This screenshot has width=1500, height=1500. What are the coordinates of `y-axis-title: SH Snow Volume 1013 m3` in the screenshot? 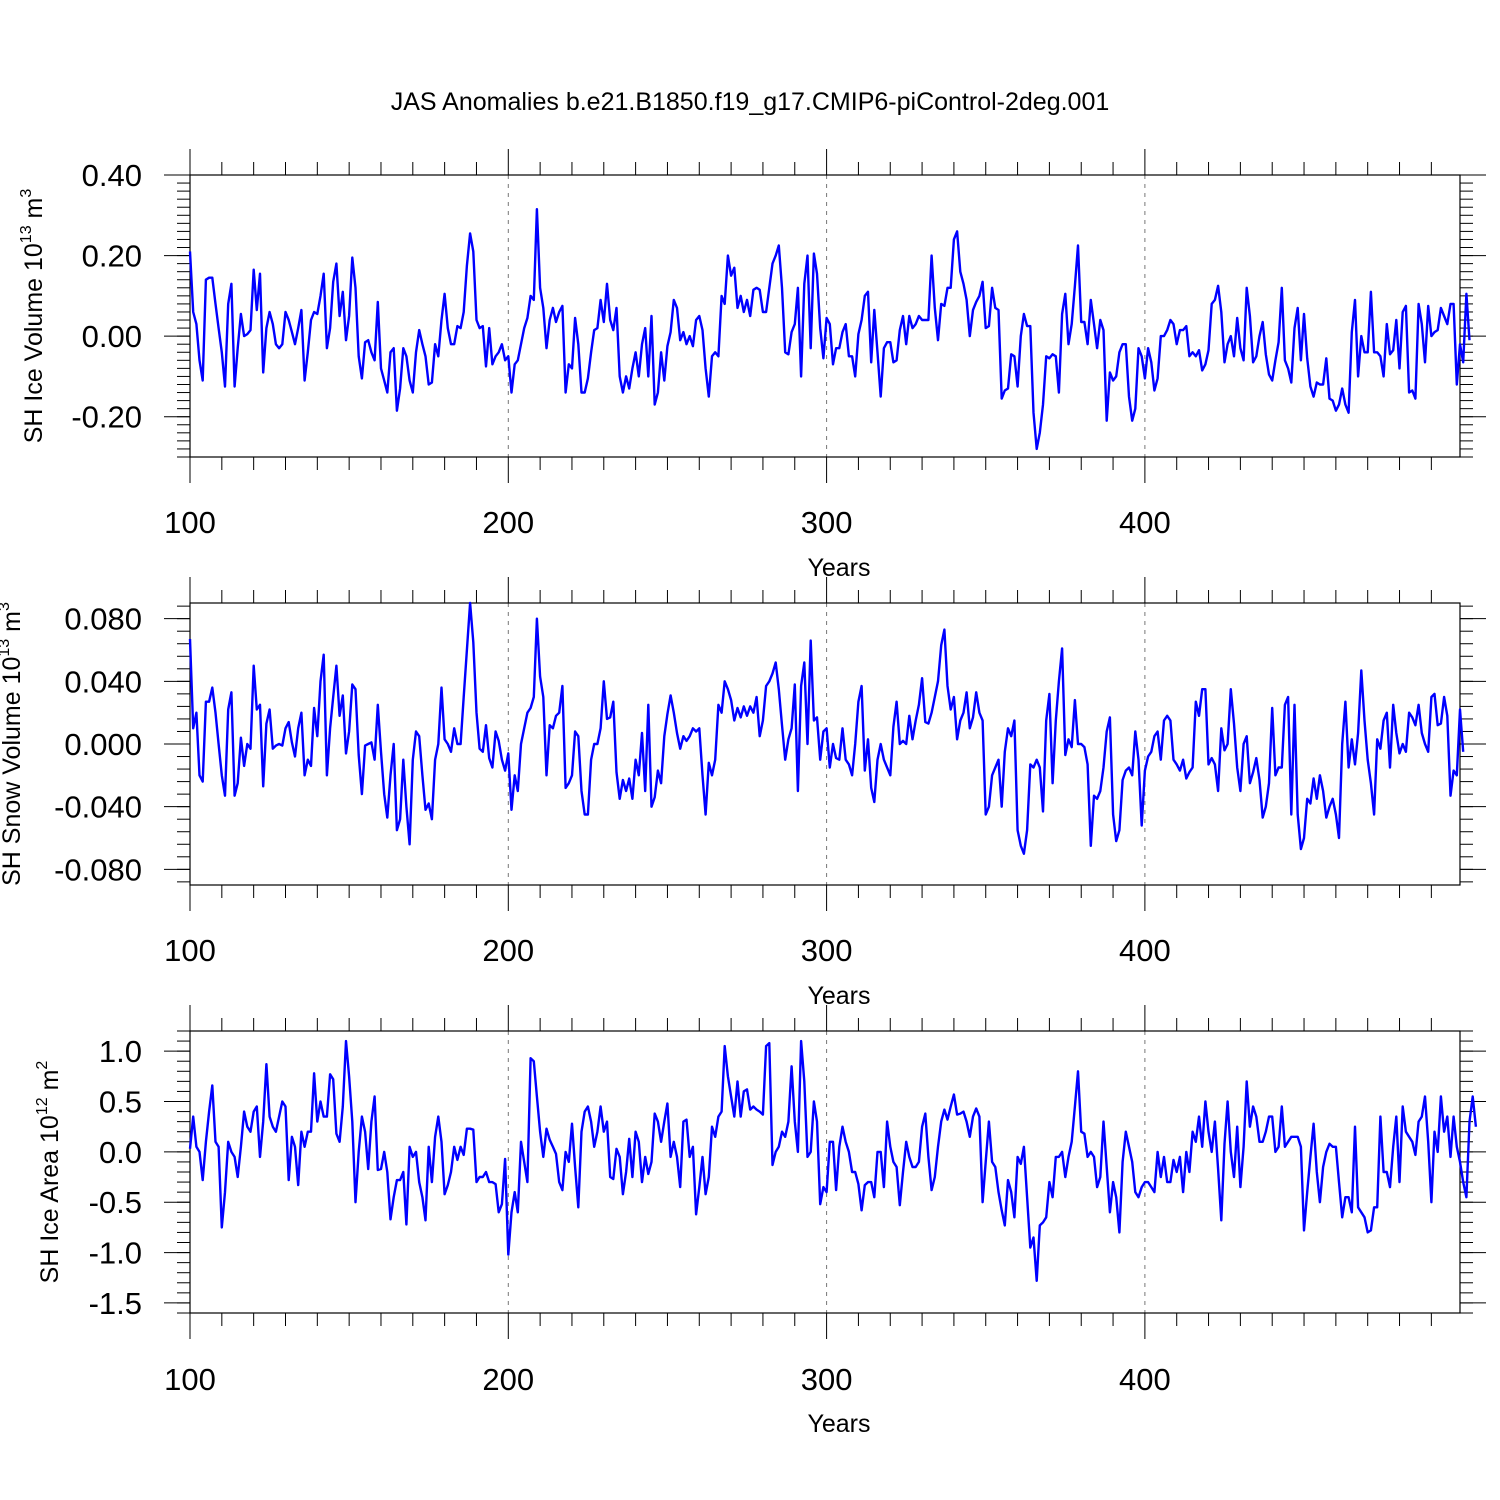 It's located at (13, 744).